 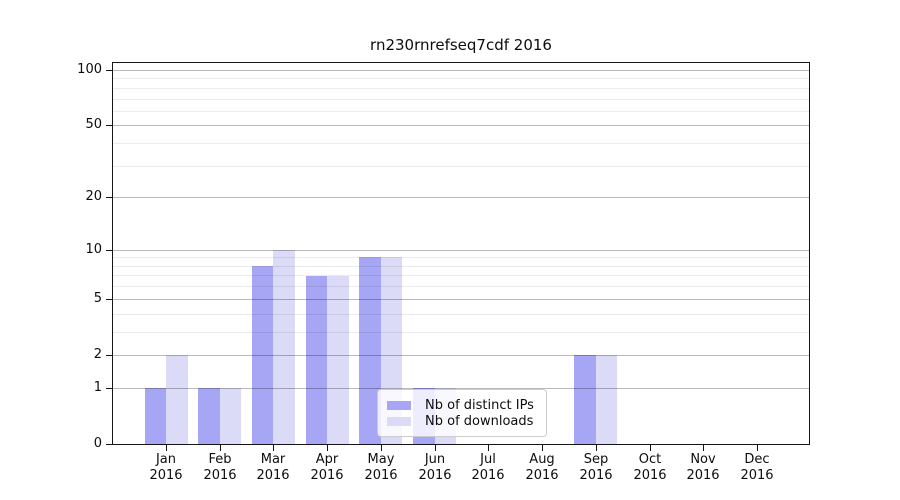 What do you see at coordinates (220, 459) in the screenshot?
I see `x-tick-month: Feb` at bounding box center [220, 459].